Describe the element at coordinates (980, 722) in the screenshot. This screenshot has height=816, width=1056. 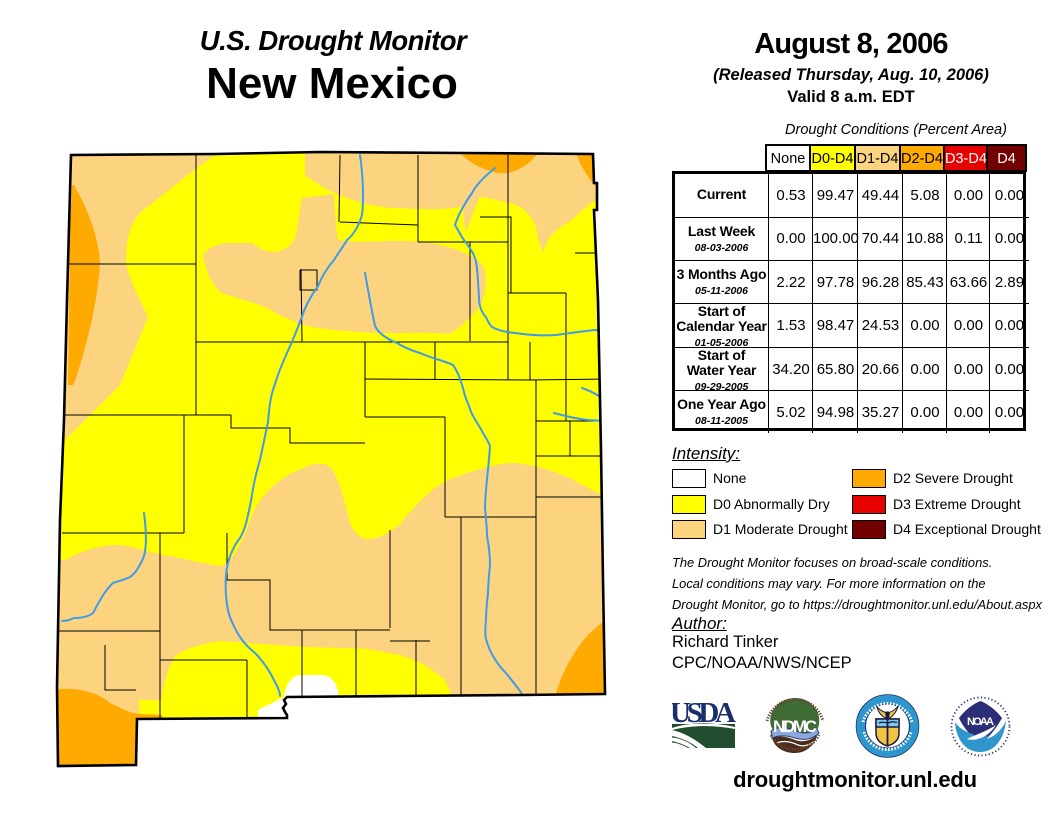
I see `svg-text: NOAA` at that location.